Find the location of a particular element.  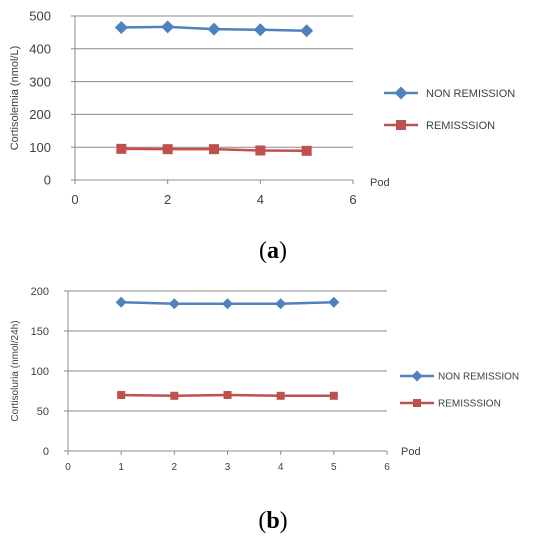

y-axis-label: Cortisolemia (nmol/L) is located at coordinates (15, 98).